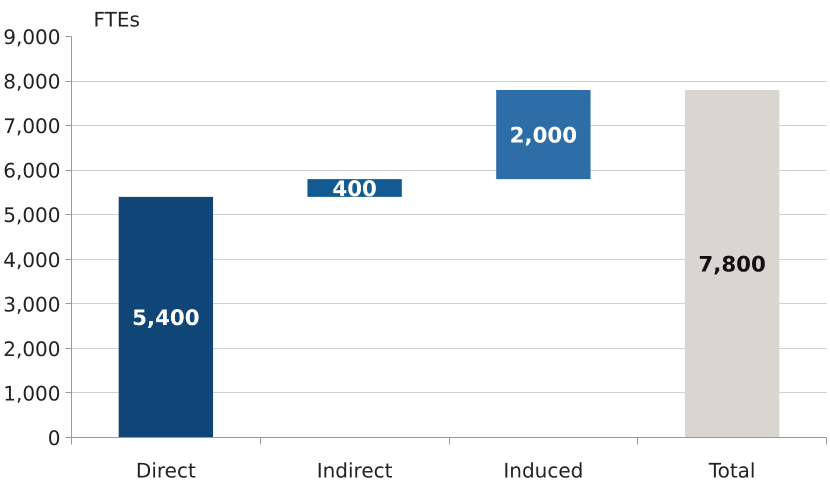 This screenshot has height=485, width=830. Describe the element at coordinates (32, 37) in the screenshot. I see `y-tick-label: 9,000` at that location.